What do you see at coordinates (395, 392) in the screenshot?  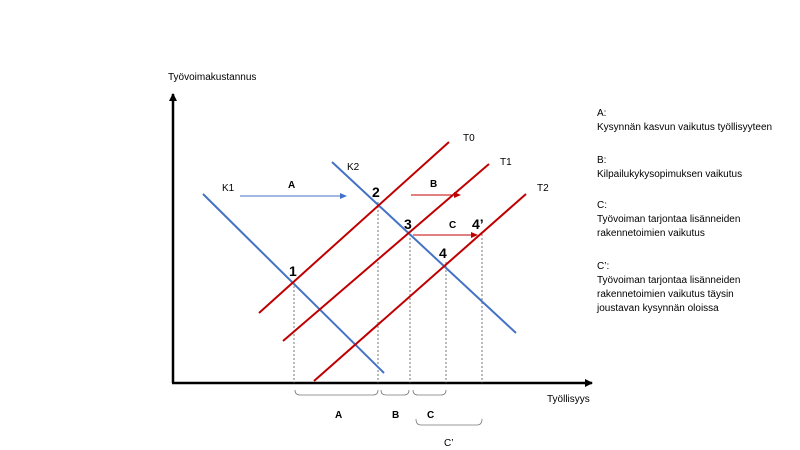 I see `bracket-b` at bounding box center [395, 392].